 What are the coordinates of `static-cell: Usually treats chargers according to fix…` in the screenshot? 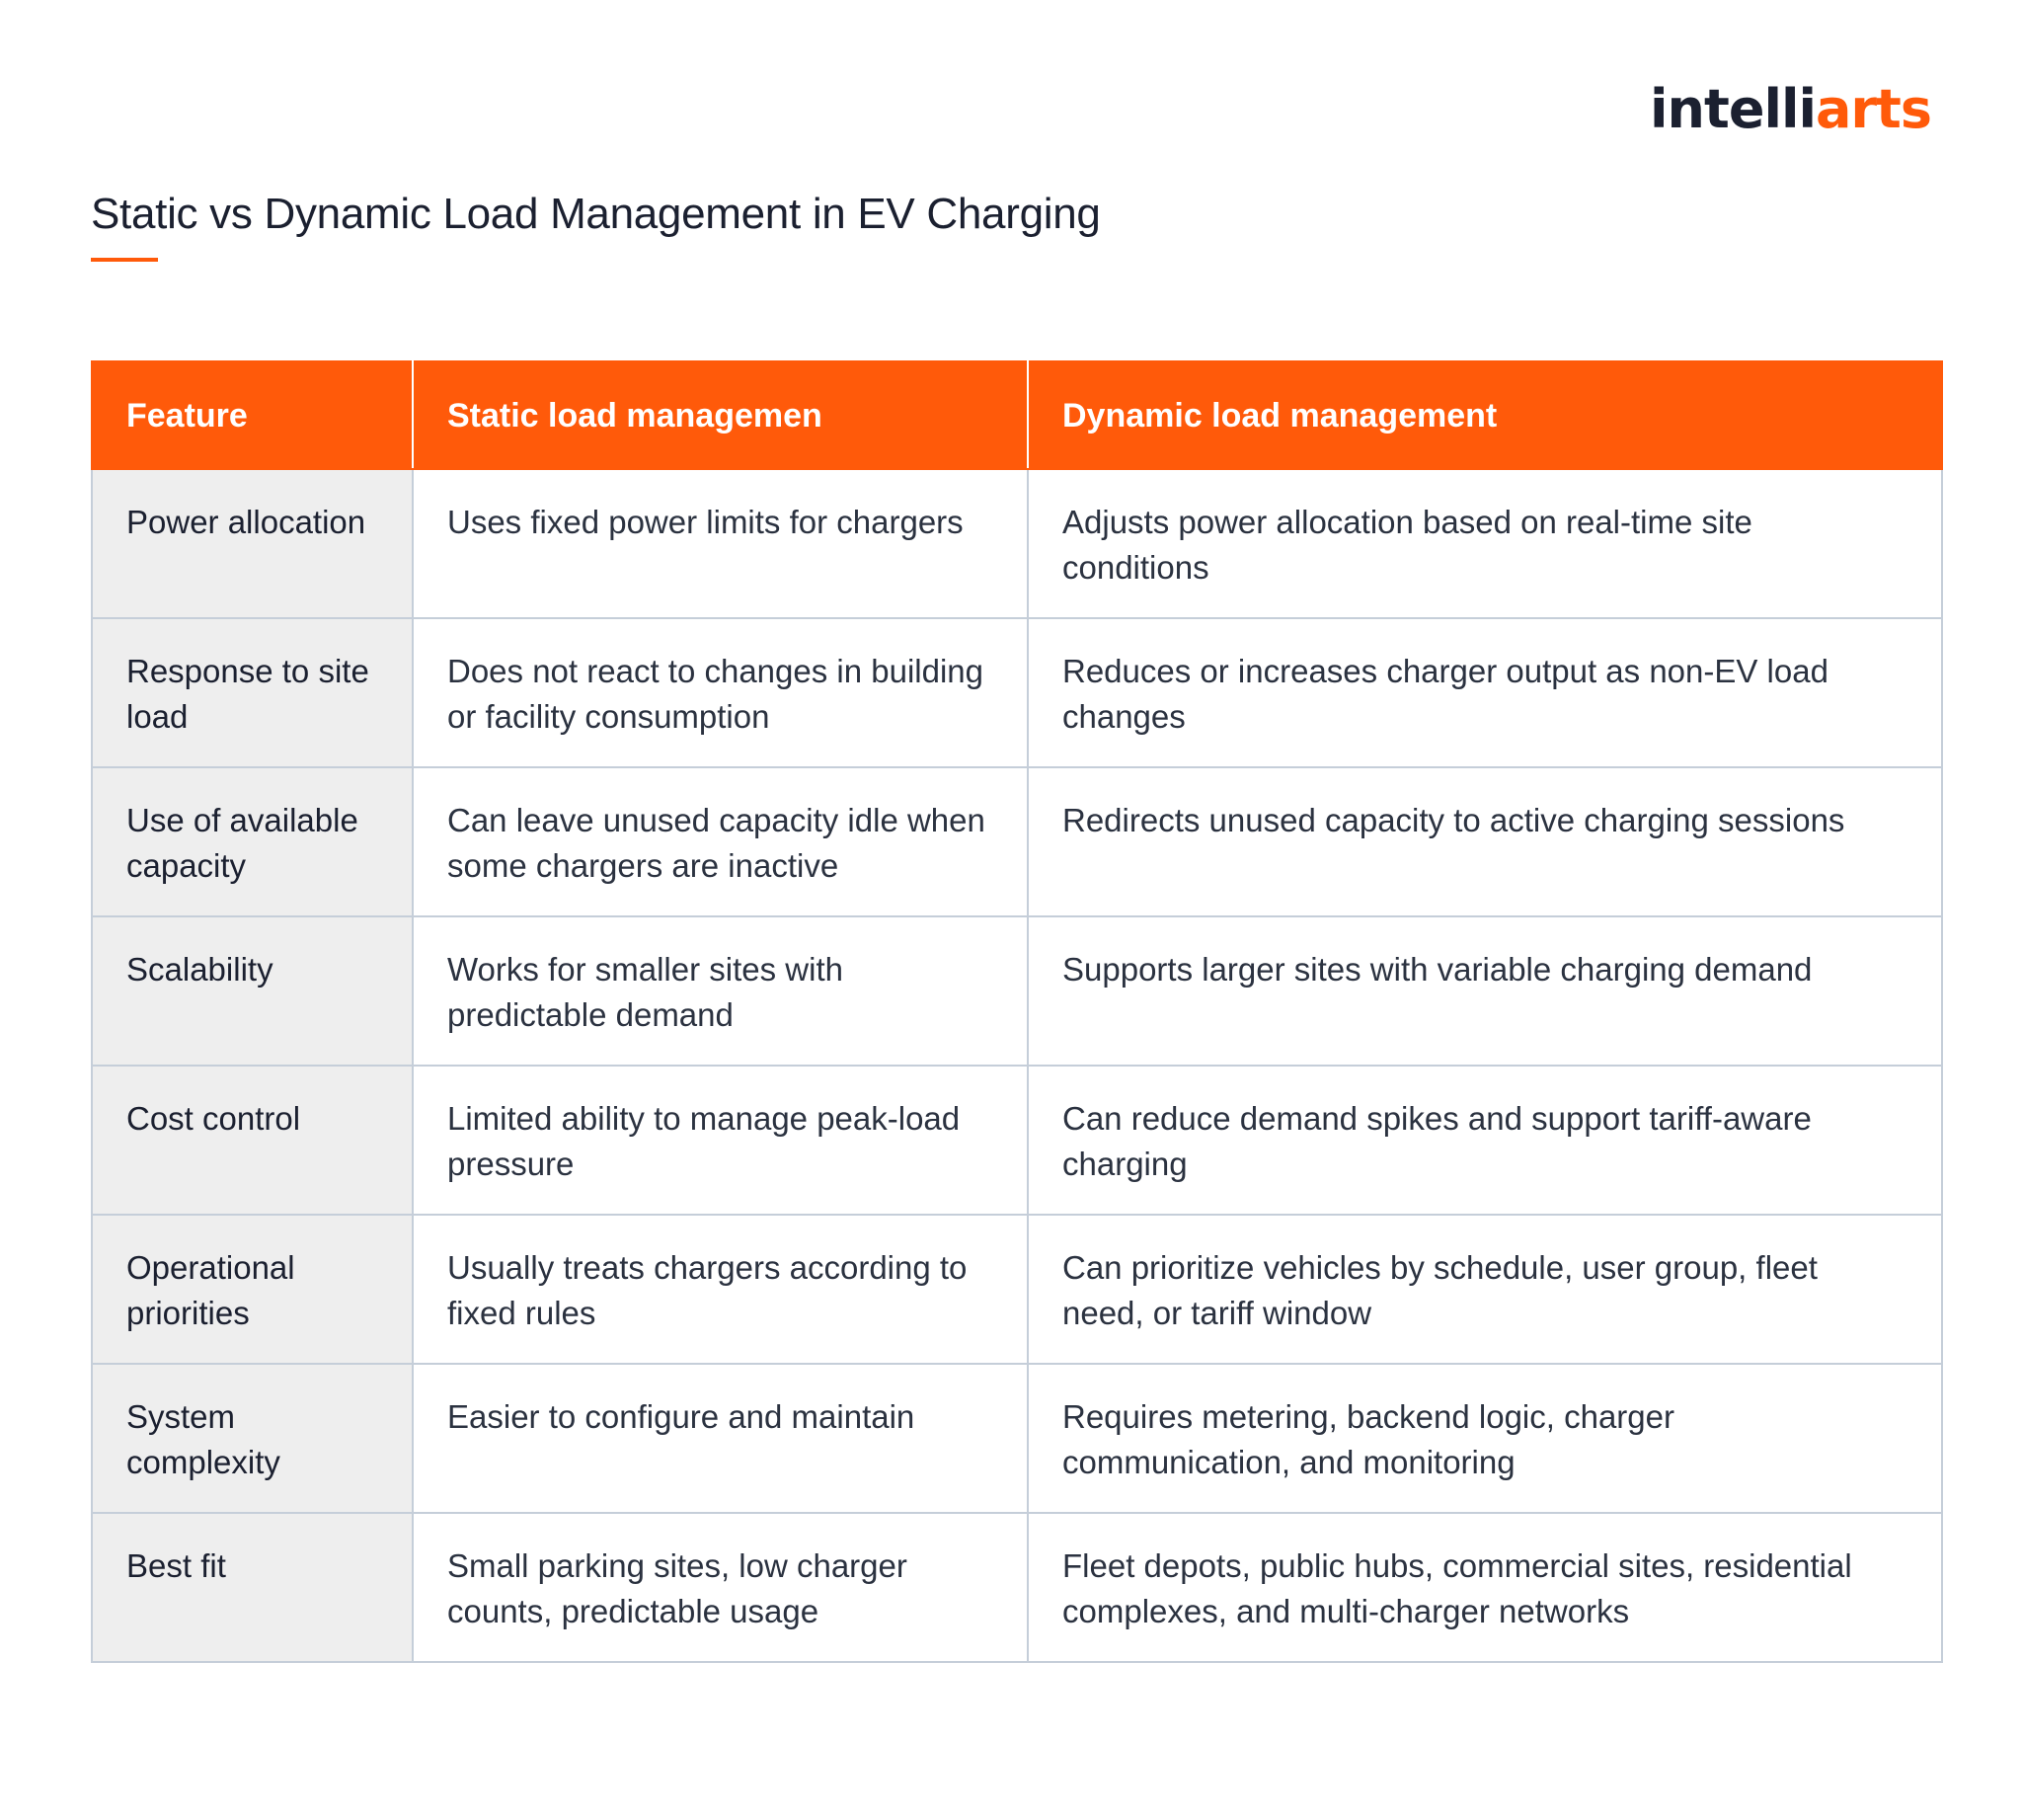 It's located at (720, 1289).